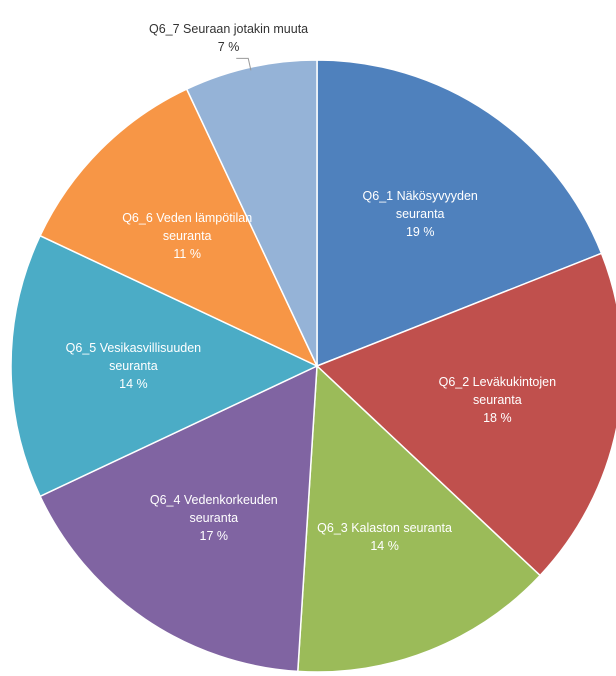 This screenshot has height=676, width=616. What do you see at coordinates (213, 508) in the screenshot?
I see `category-label: Q6_4 Vedenkorkeuden seuranta` at bounding box center [213, 508].